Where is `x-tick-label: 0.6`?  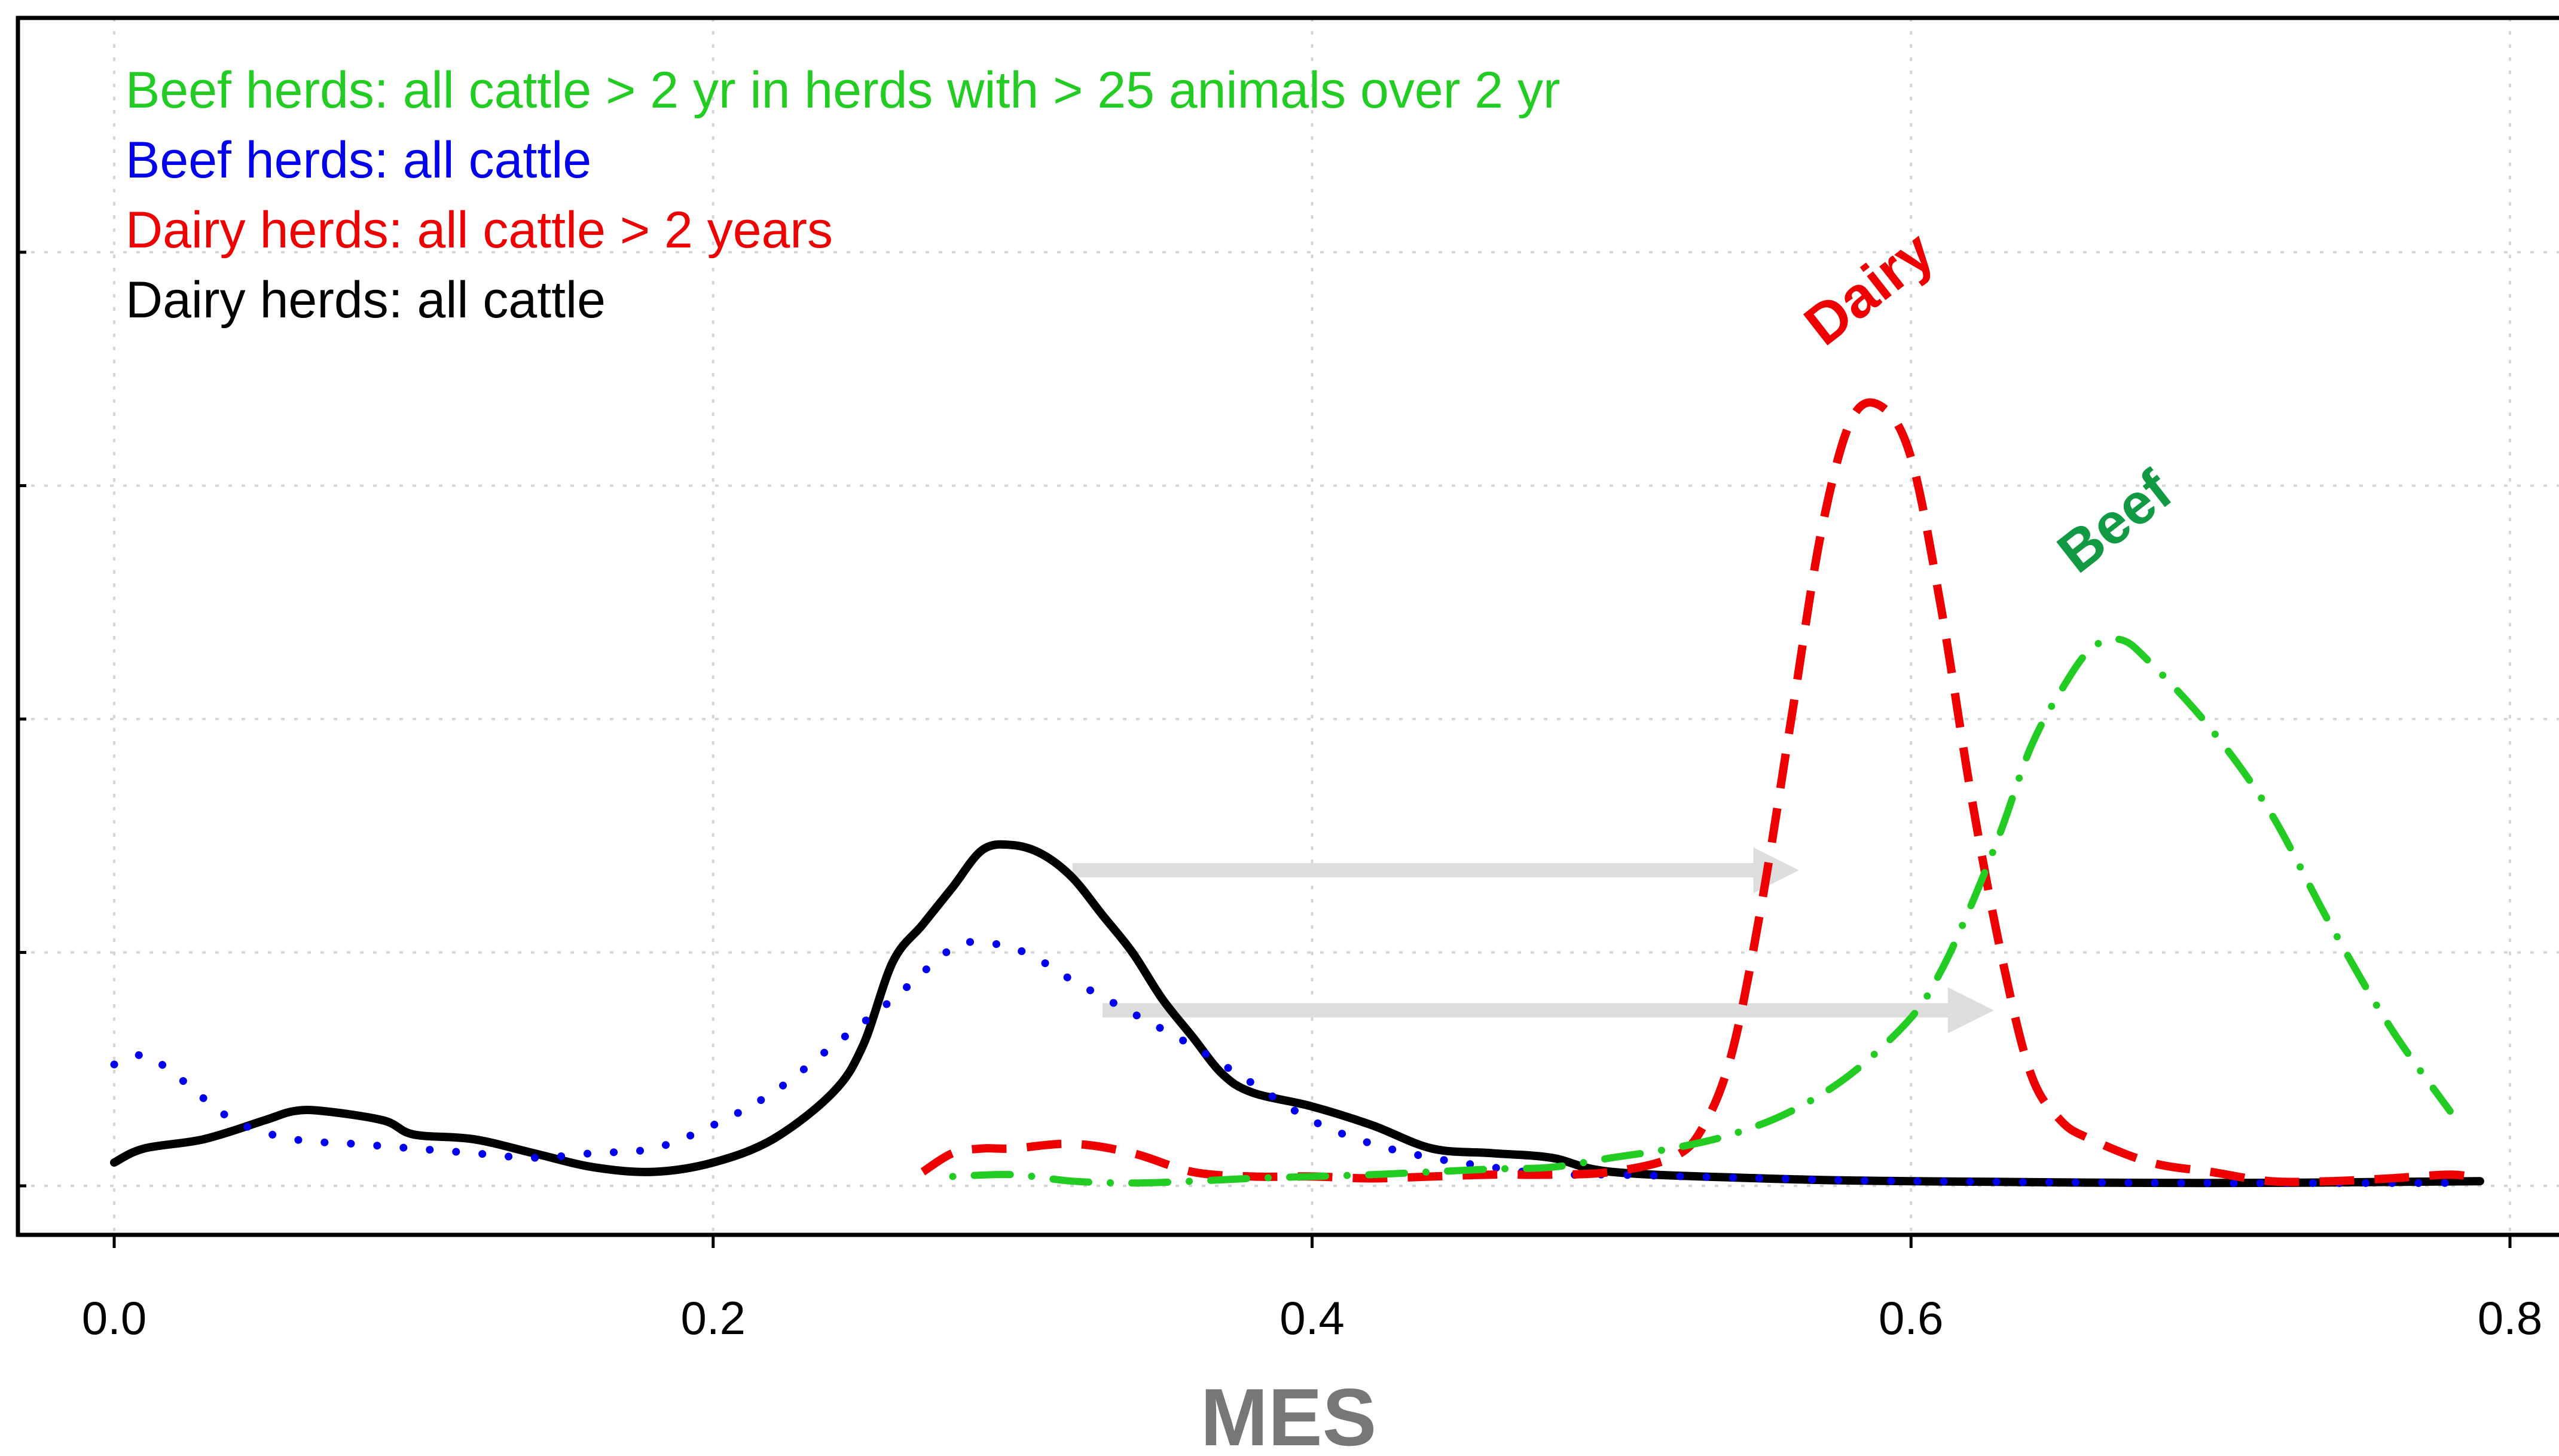 x-tick-label: 0.6 is located at coordinates (1911, 1318).